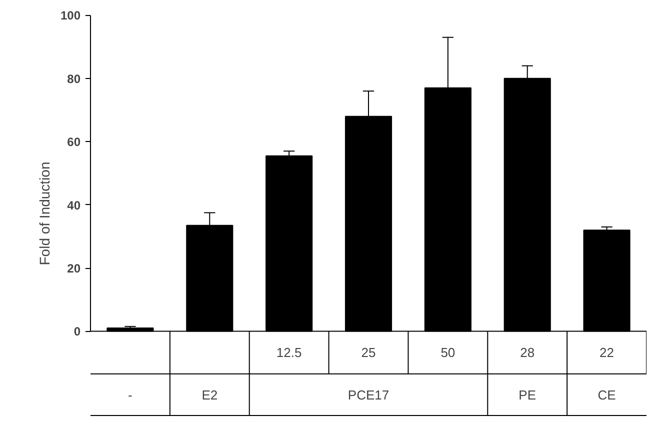 The image size is (671, 424). I want to click on x-tick-label: 22, so click(607, 352).